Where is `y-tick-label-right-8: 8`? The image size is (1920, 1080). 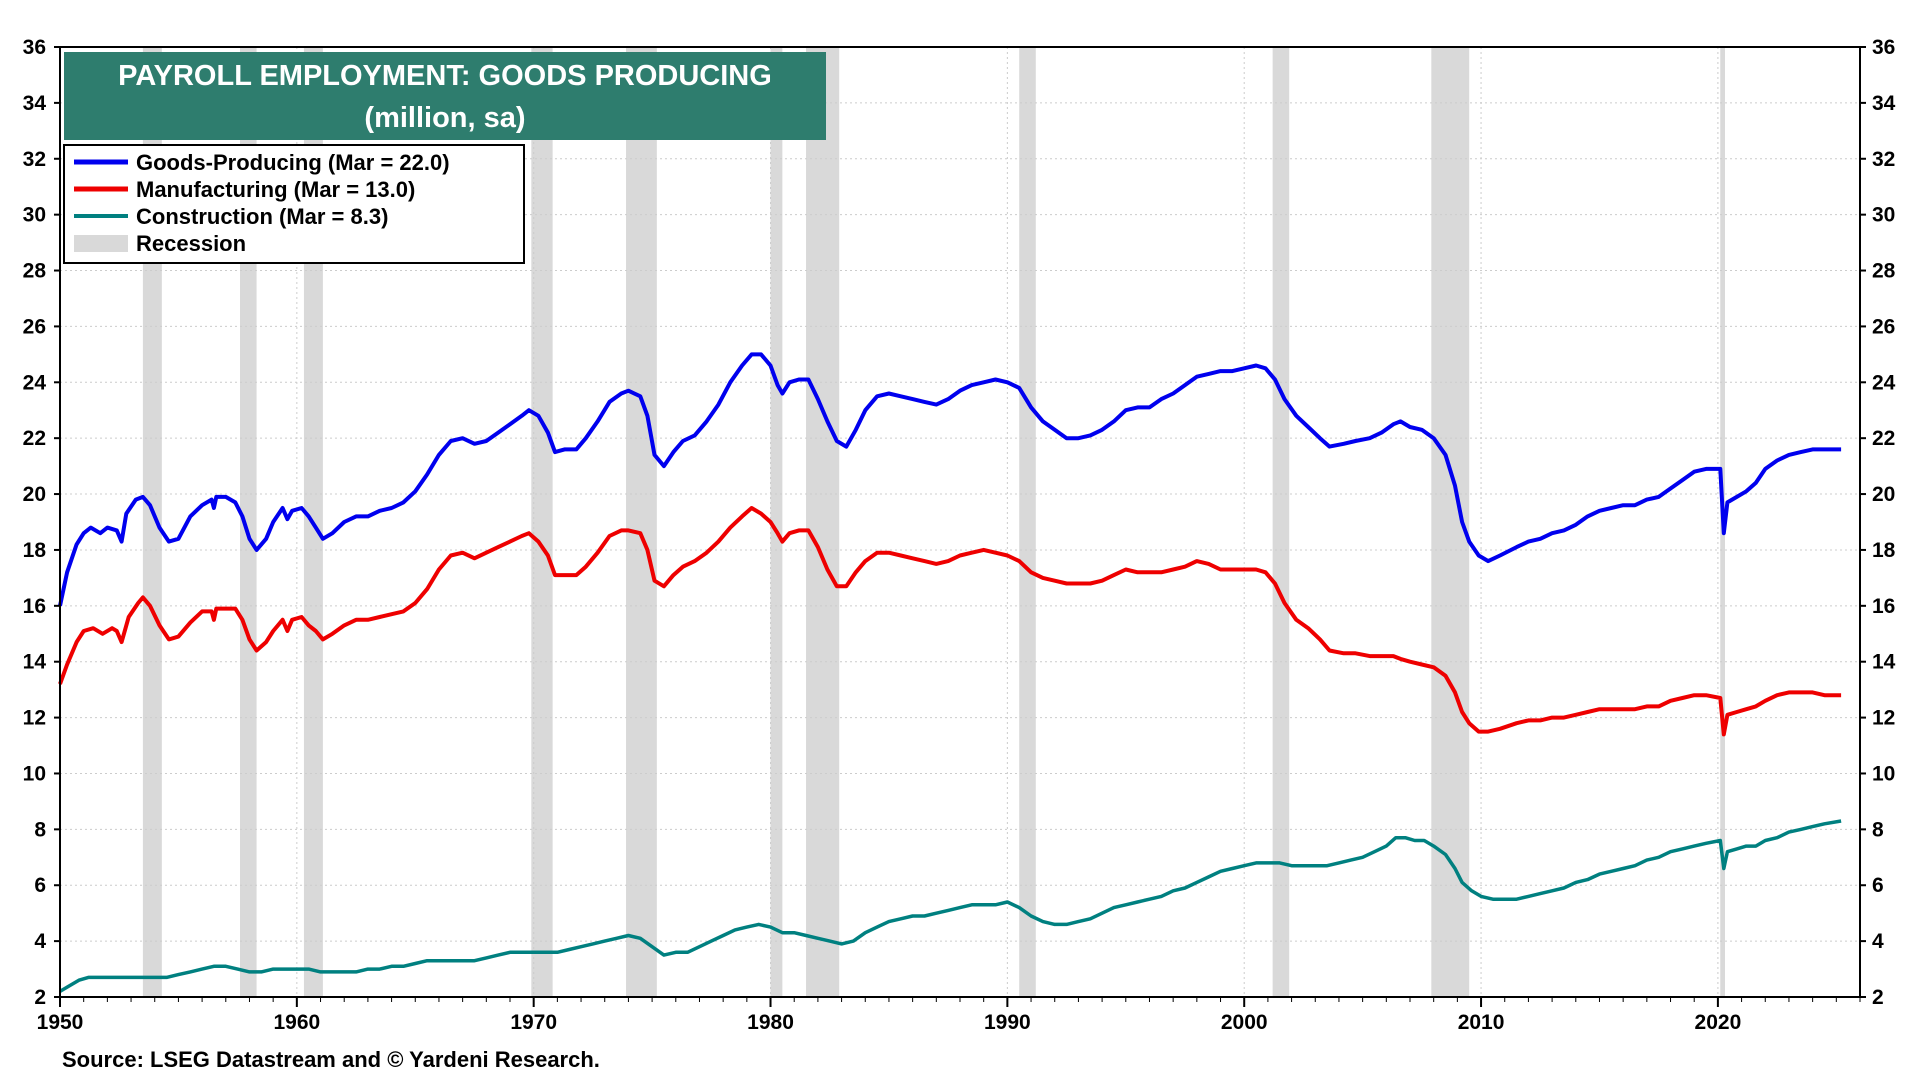
y-tick-label-right-8: 8 is located at coordinates (1878, 829).